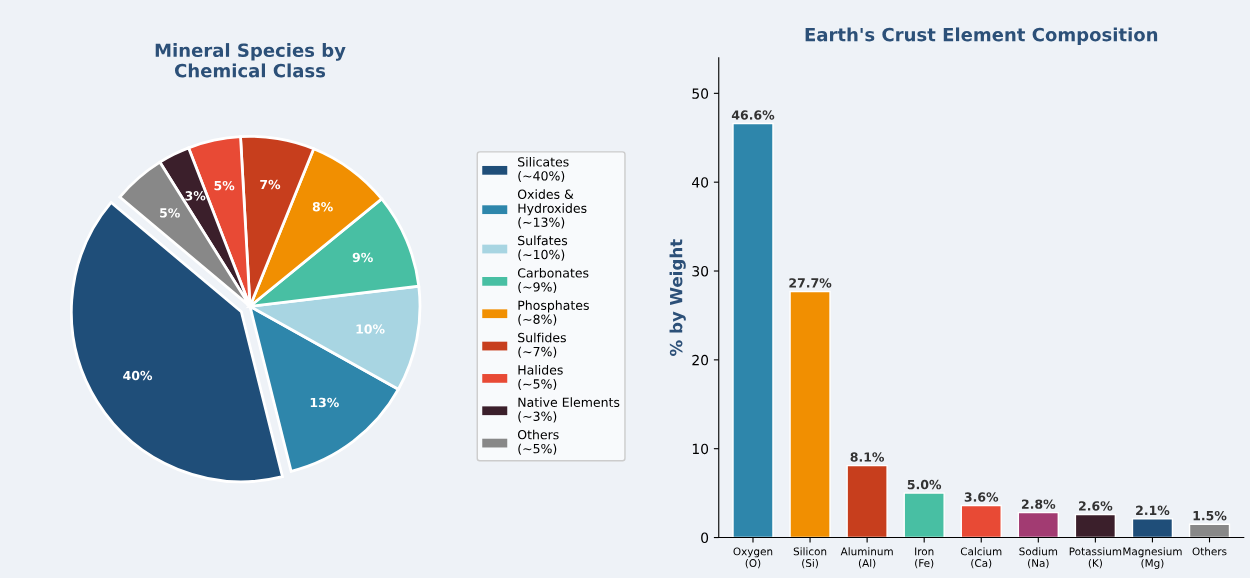 The image size is (1250, 578). I want to click on y-tick-label: 0, so click(705, 538).